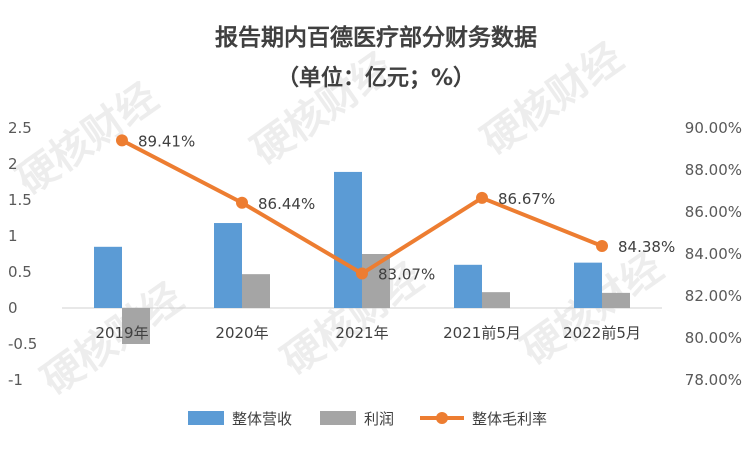 This screenshot has width=752, height=452. Describe the element at coordinates (713, 380) in the screenshot. I see `right-tick-label: 78.00%` at that location.